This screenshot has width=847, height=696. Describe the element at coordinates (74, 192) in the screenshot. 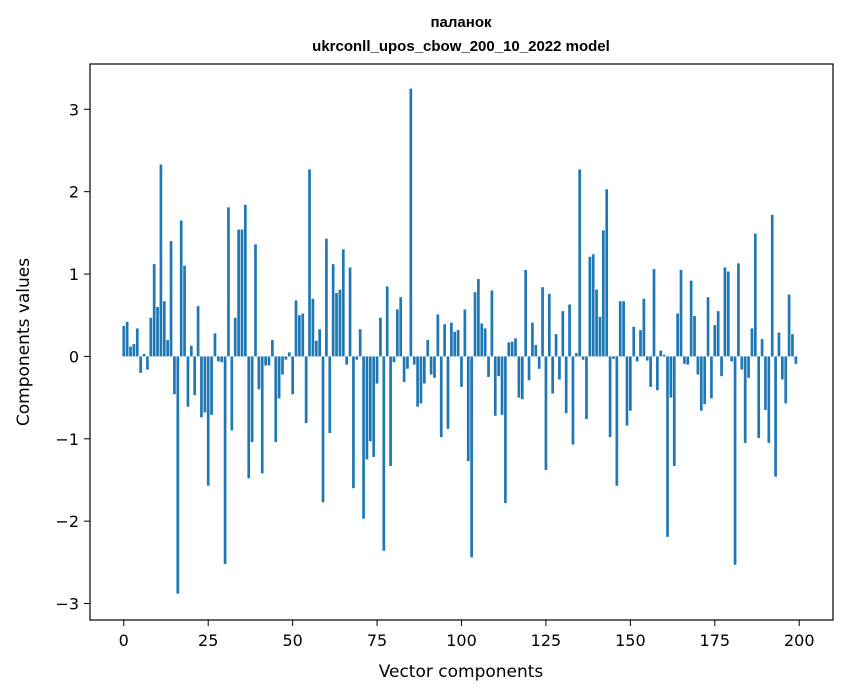

I see `y-tick-label: 2` at that location.